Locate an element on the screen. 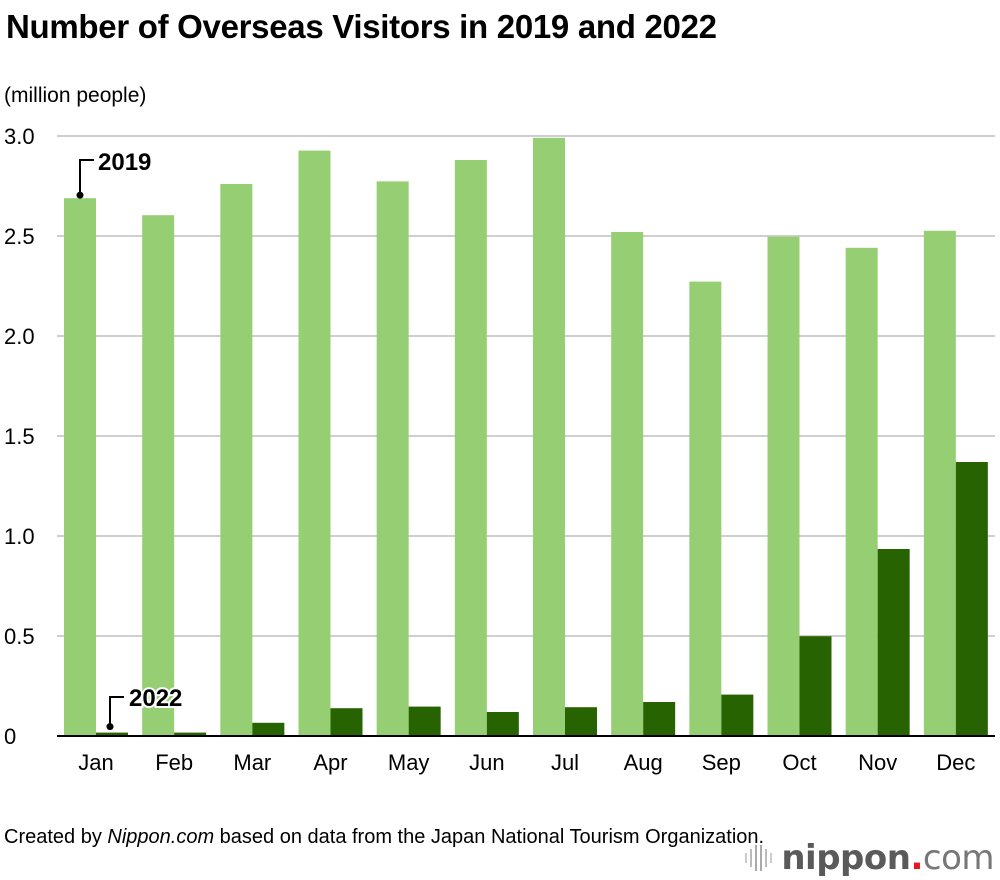  x-tick-label: Aug is located at coordinates (643, 762).